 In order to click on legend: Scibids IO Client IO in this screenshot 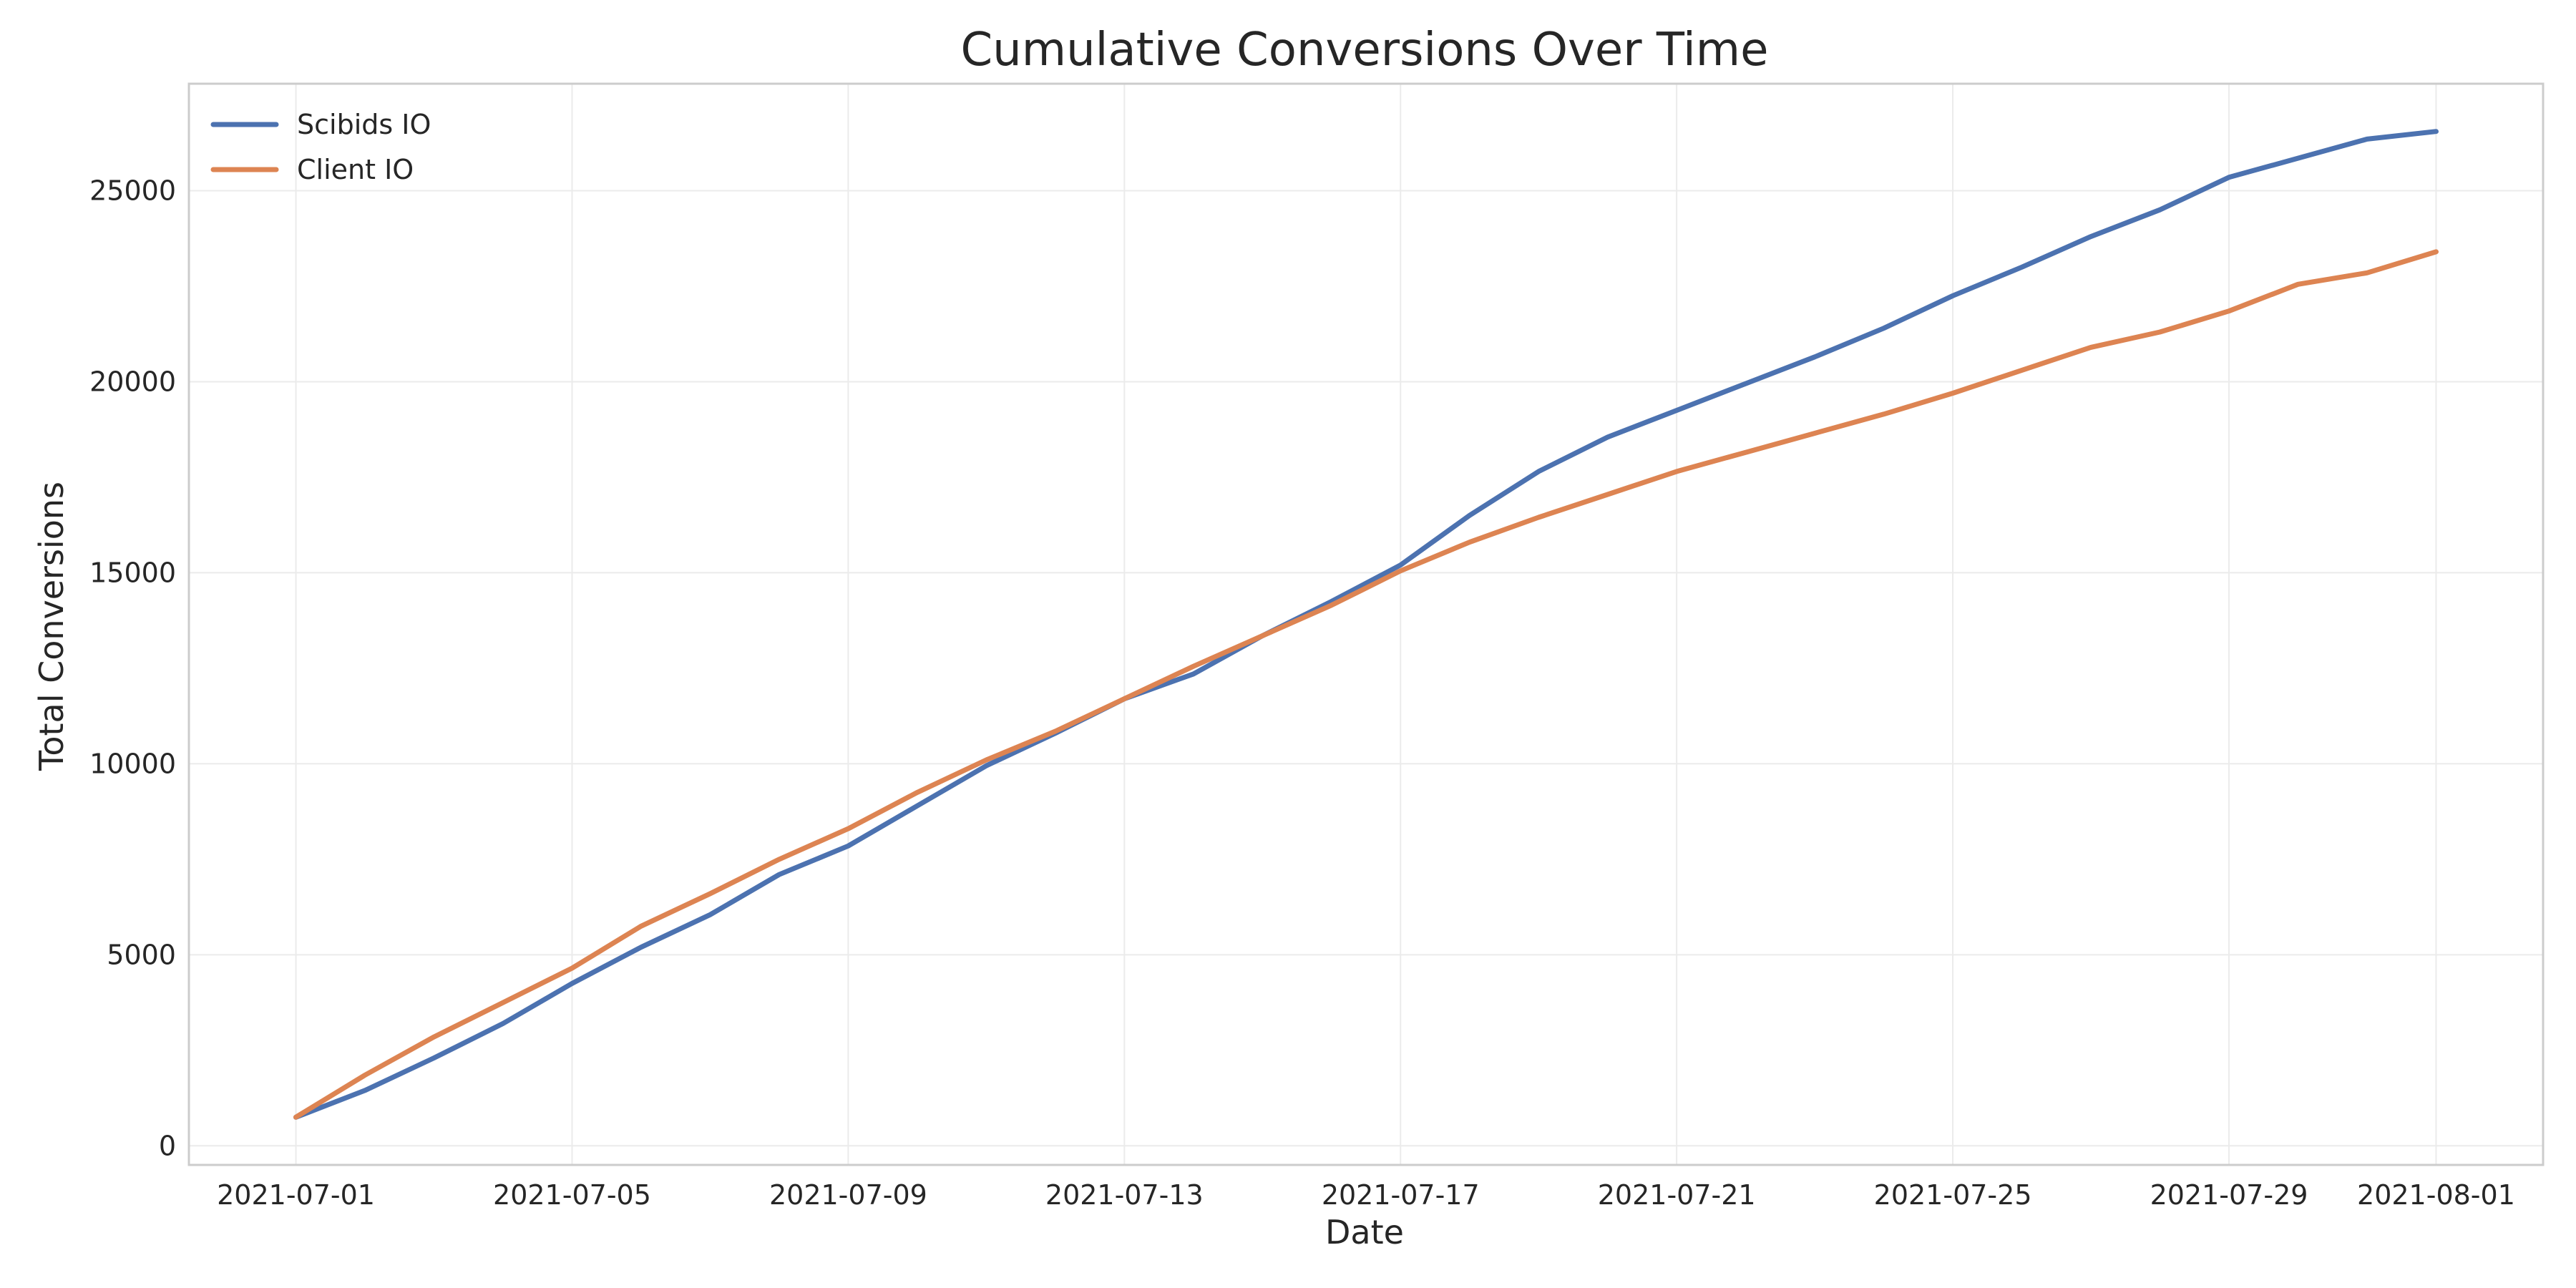, I will do `click(320, 147)`.